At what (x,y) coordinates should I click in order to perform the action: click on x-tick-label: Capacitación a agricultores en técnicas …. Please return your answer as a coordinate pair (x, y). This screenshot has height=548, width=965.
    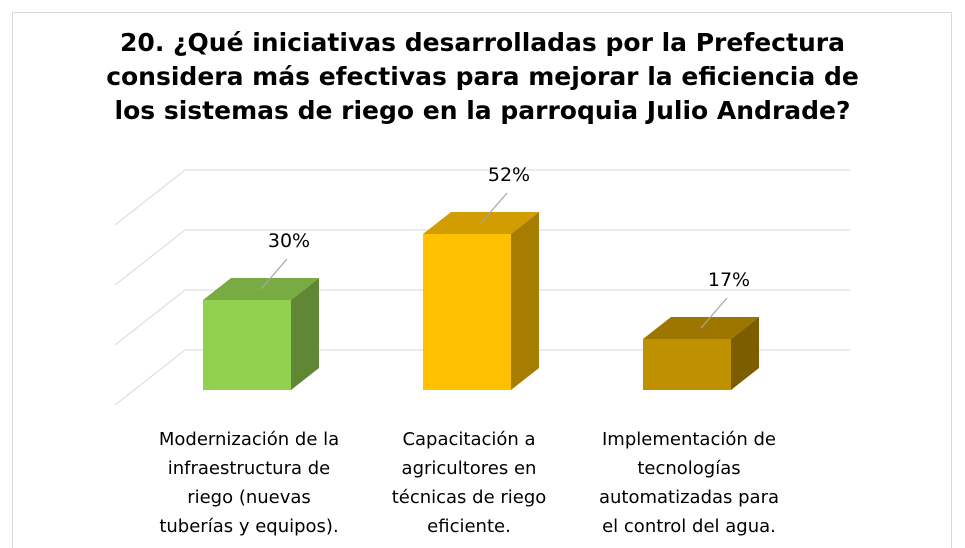
    Looking at the image, I should click on (469, 483).